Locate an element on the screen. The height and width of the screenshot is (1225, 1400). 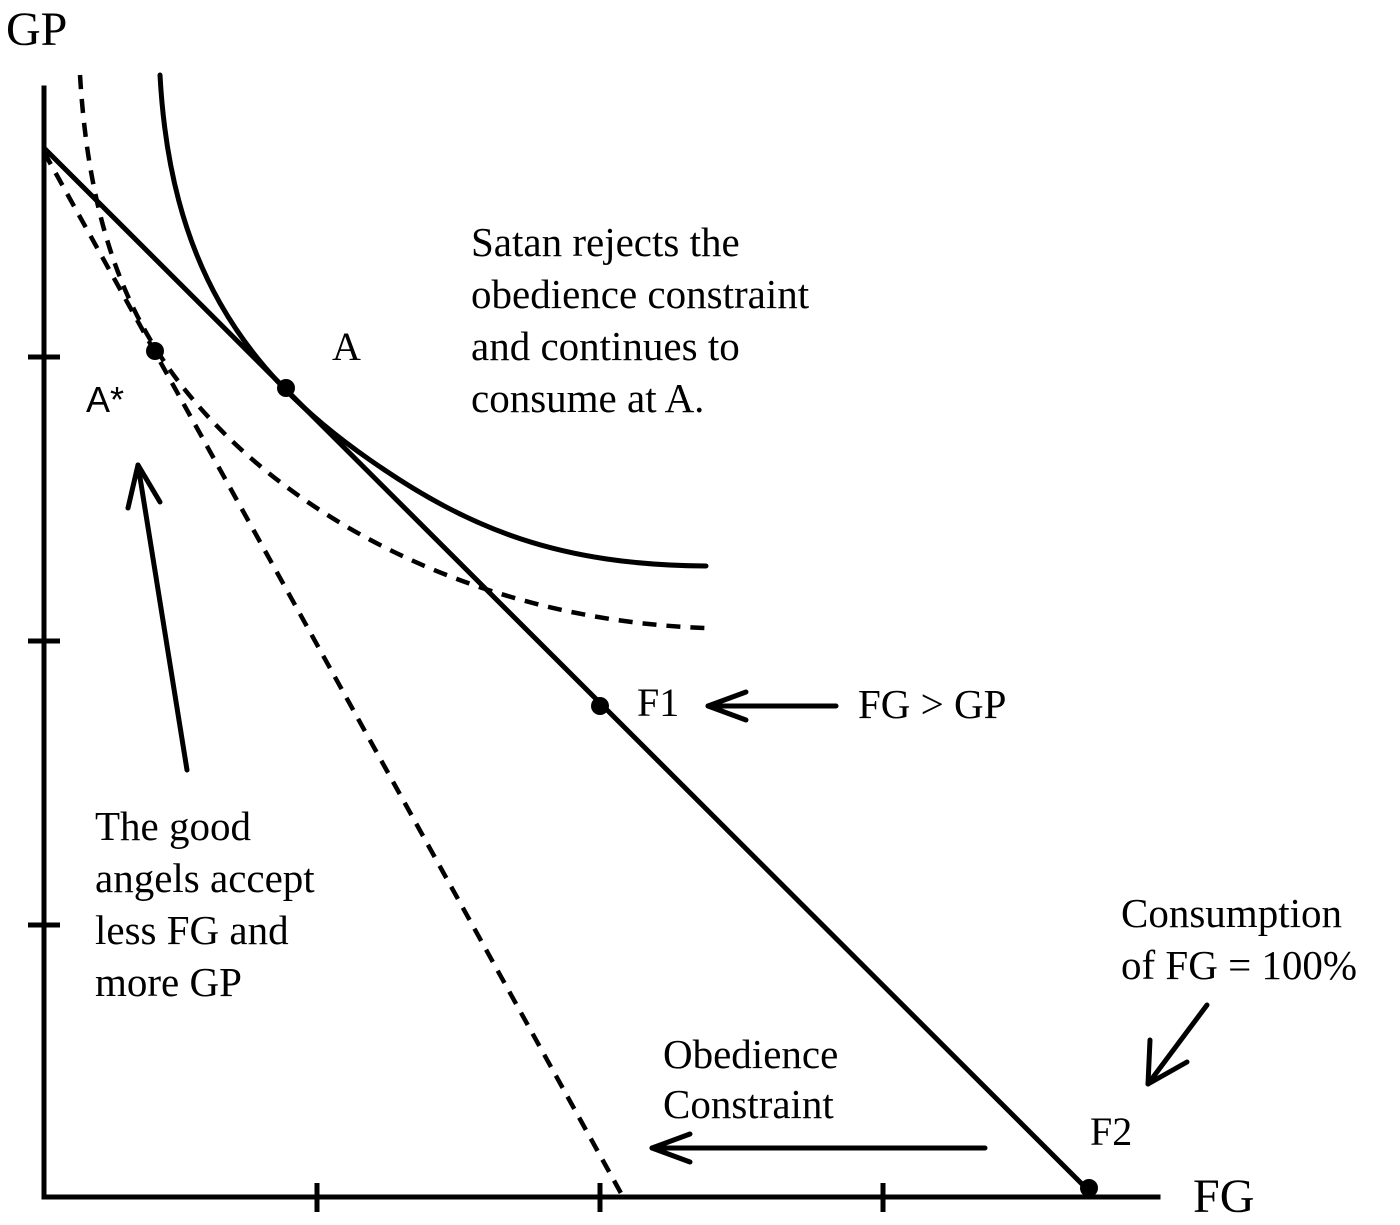
x-axis-label: FG is located at coordinates (1223, 1196).